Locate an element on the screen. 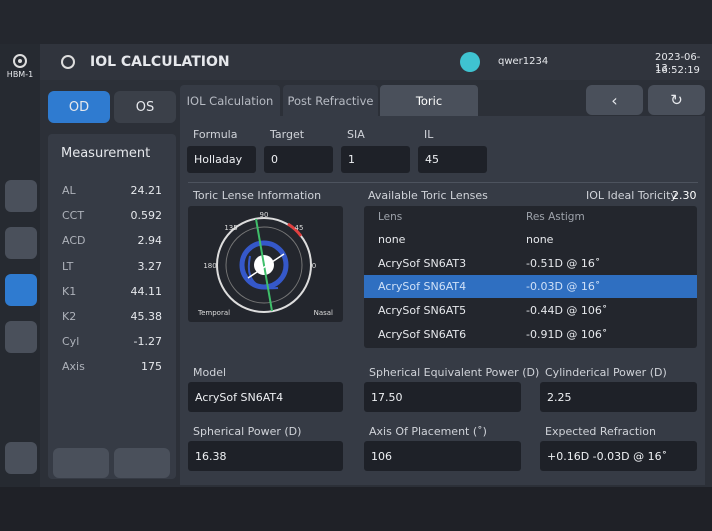 Image resolution: width=712 pixels, height=531 pixels. field-label: Target is located at coordinates (287, 134).